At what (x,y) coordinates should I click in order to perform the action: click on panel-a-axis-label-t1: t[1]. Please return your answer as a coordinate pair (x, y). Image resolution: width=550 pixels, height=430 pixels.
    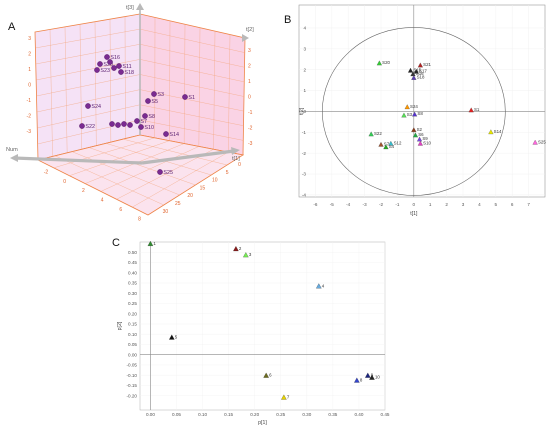
    Looking at the image, I should click on (236, 159).